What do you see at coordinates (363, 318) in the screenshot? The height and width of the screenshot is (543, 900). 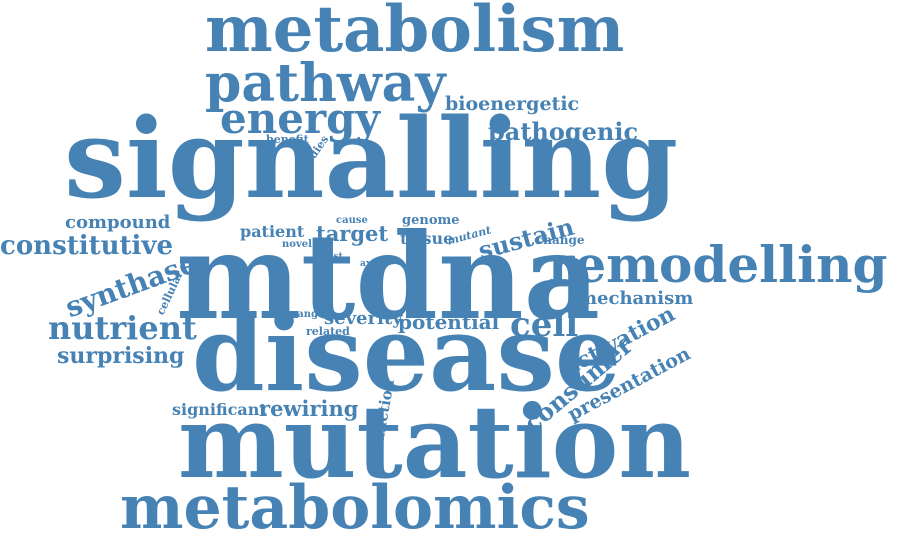 I see `word-severity: severity` at bounding box center [363, 318].